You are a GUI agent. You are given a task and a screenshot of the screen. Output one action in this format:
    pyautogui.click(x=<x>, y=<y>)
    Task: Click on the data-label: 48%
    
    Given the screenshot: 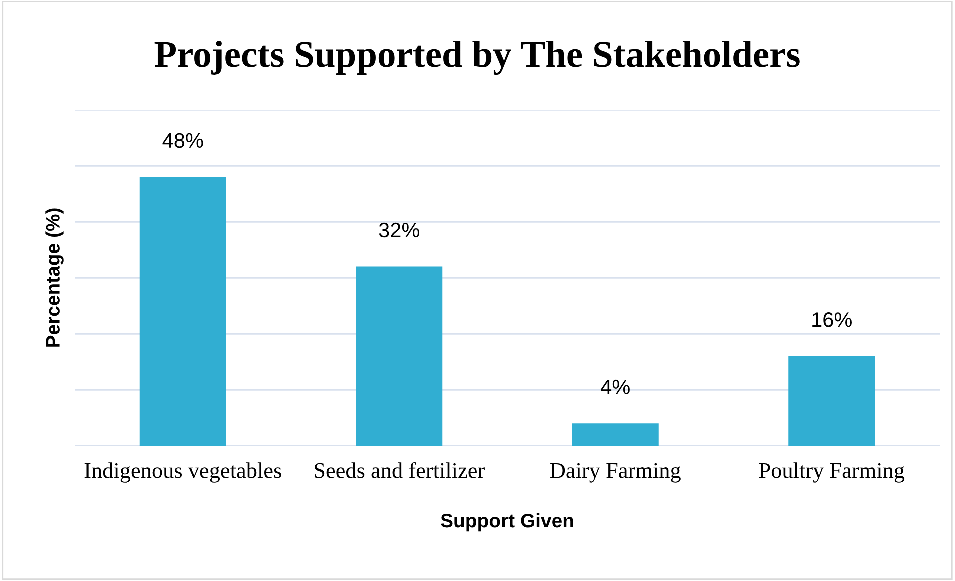 What is the action you would take?
    pyautogui.click(x=183, y=140)
    